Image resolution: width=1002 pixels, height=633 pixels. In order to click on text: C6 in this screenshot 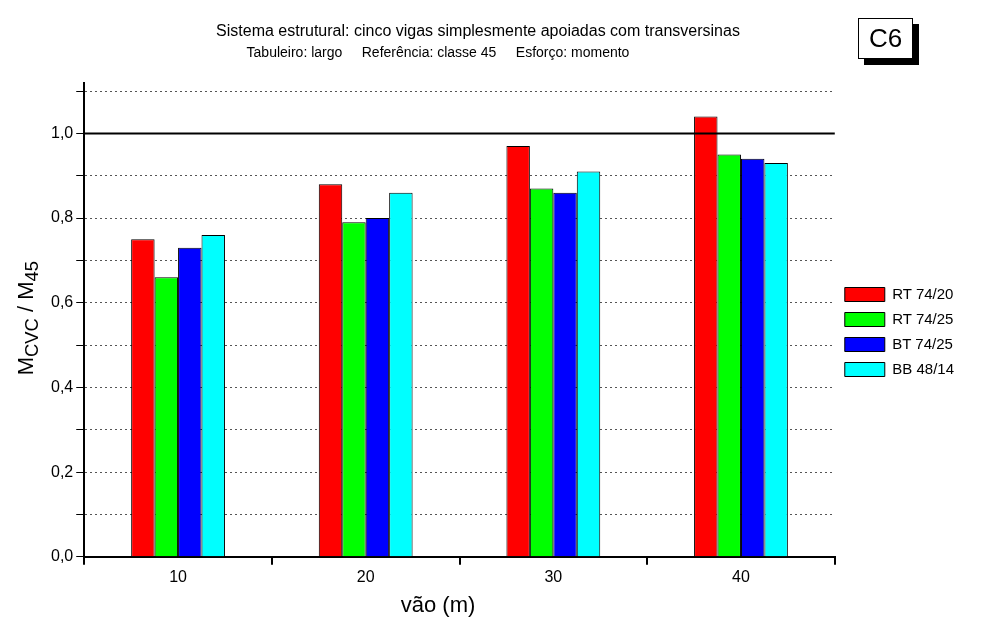, I will do `click(886, 38)`.